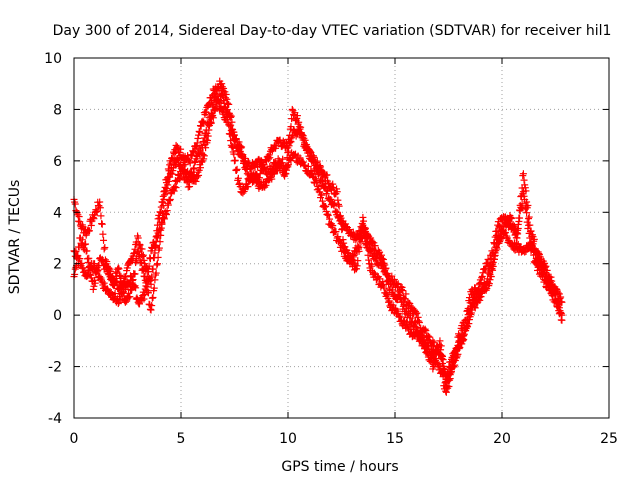 This screenshot has height=480, width=640. What do you see at coordinates (57, 213) in the screenshot?
I see `y-tick-label: 4` at bounding box center [57, 213].